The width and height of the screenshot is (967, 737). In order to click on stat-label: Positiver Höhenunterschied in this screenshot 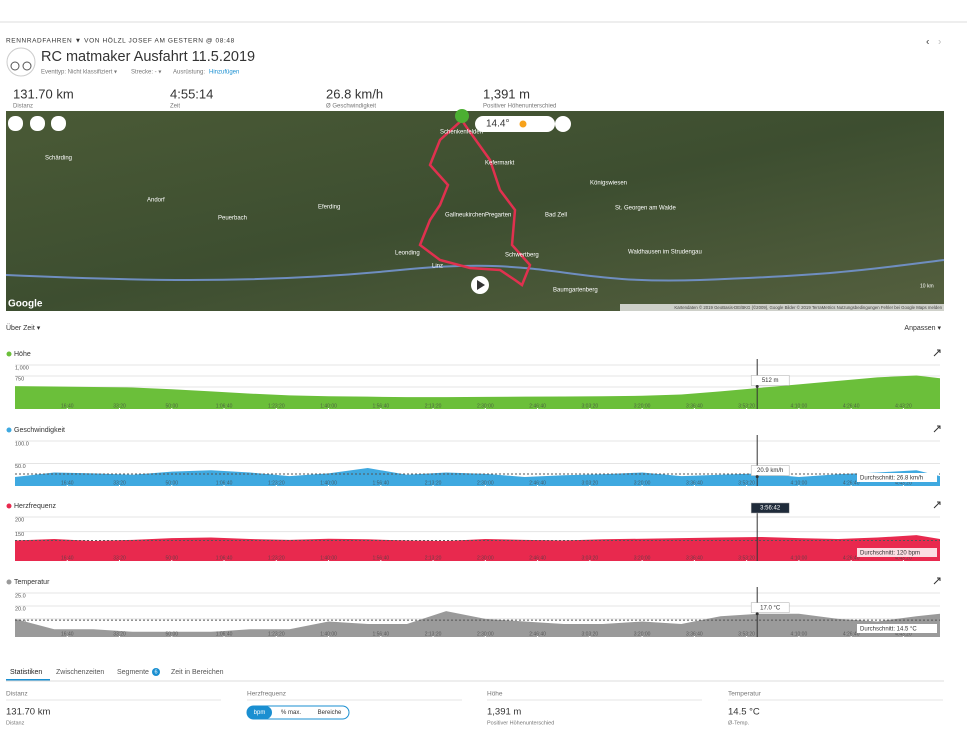, I will do `click(519, 107)`.